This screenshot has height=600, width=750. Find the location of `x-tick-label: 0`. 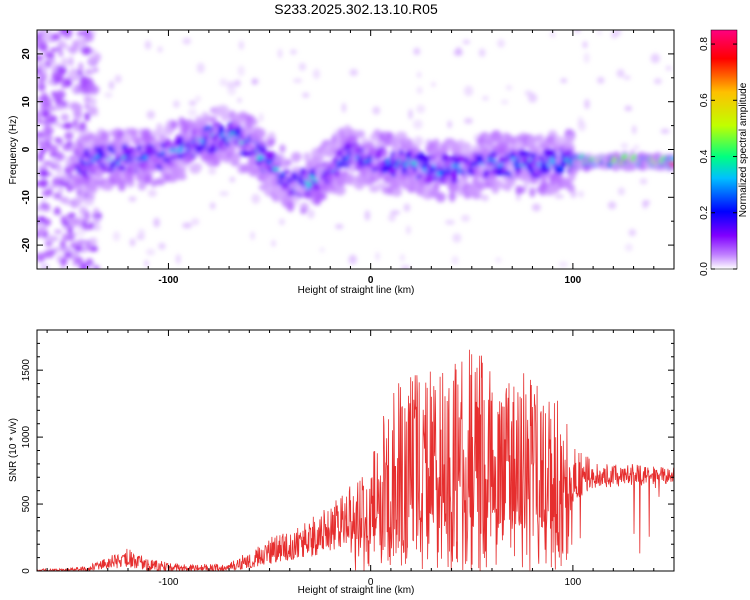

x-tick-label: 0 is located at coordinates (371, 582).